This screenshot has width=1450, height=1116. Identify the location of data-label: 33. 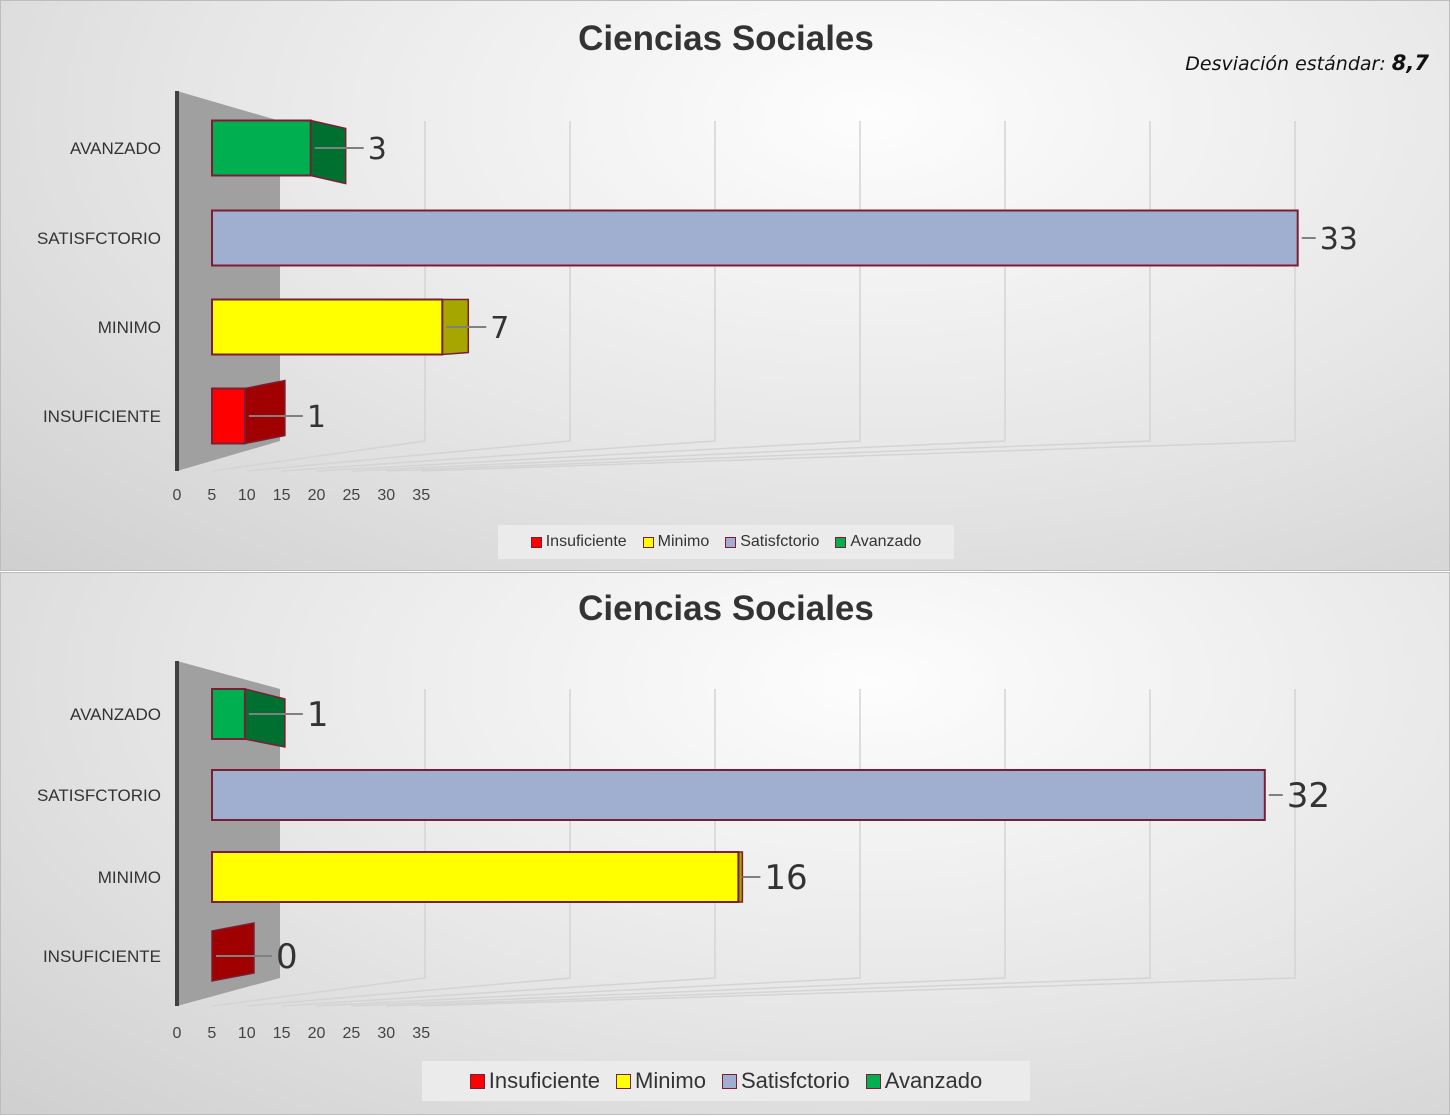
(1339, 239).